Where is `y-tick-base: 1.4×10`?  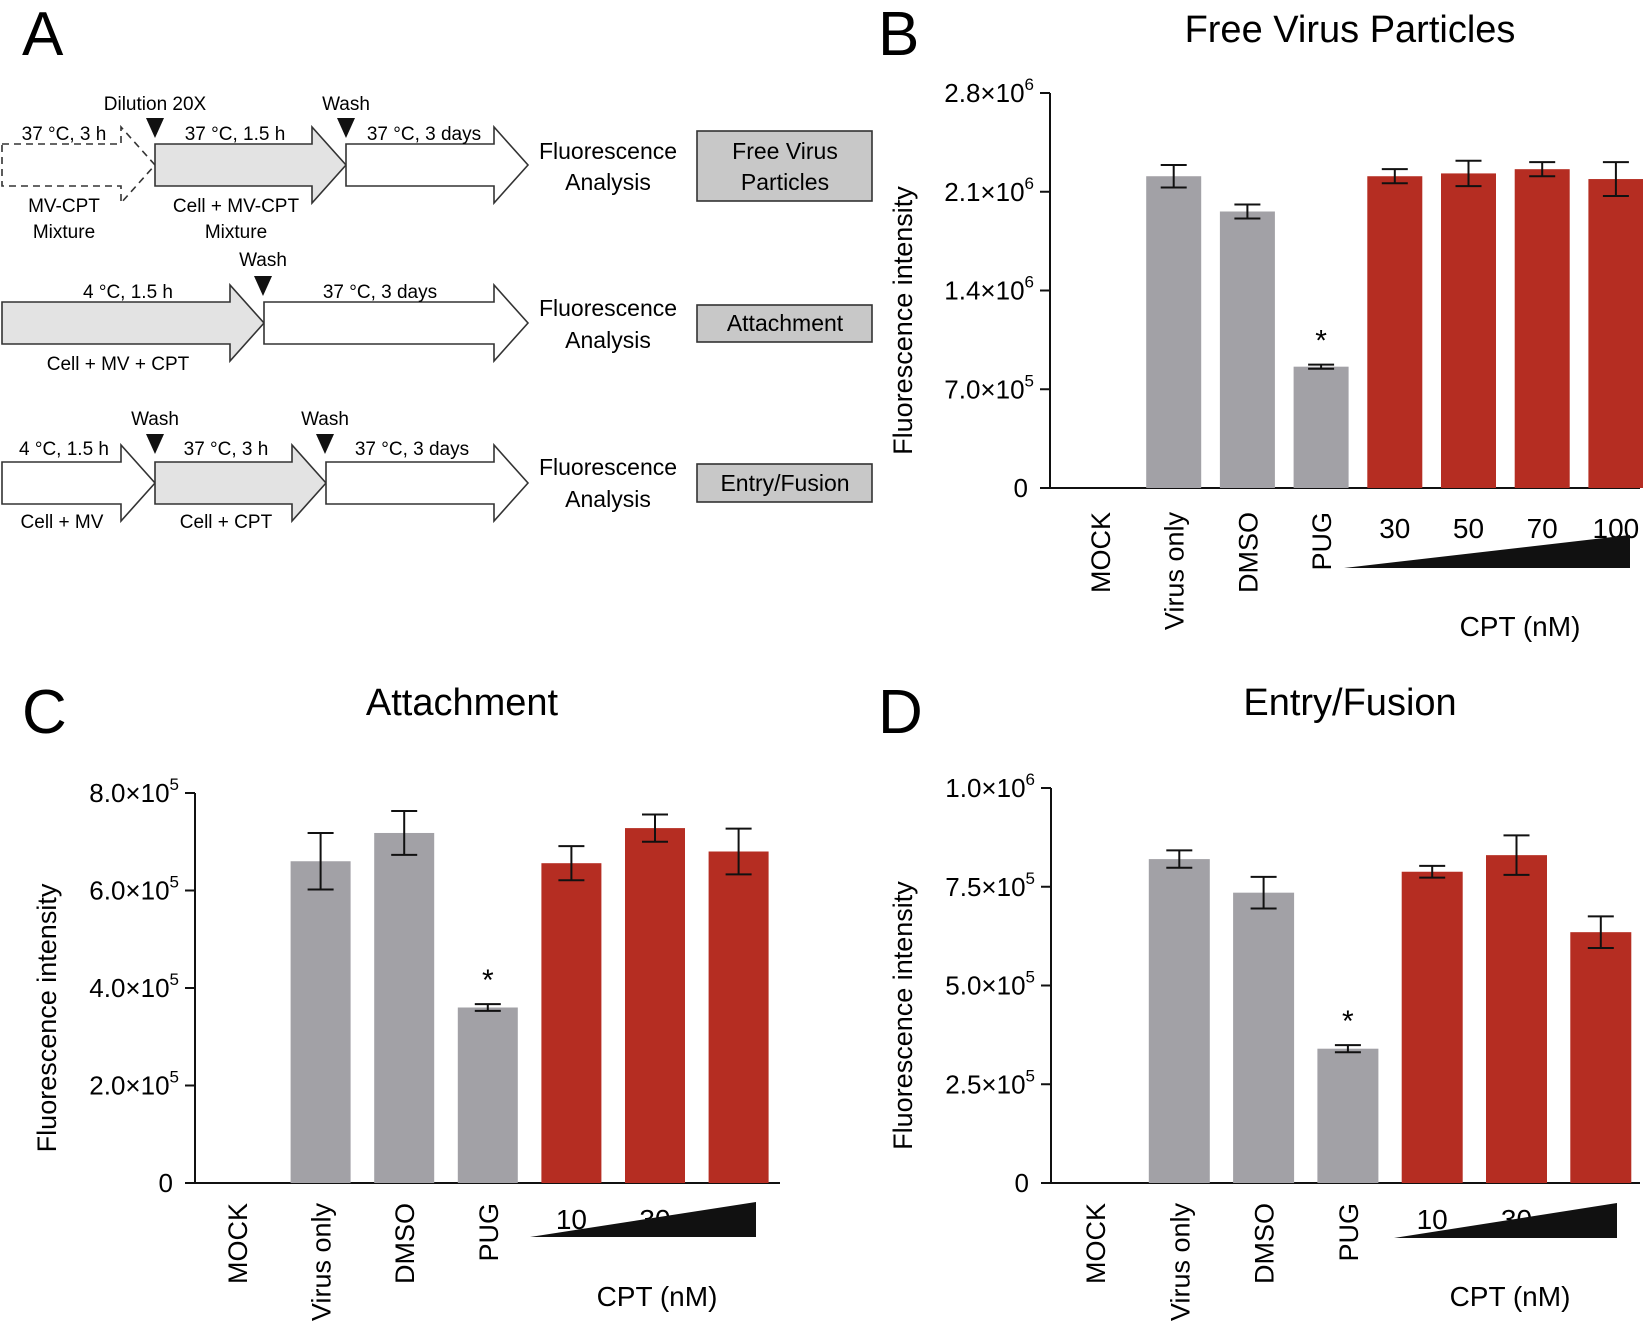
y-tick-base: 1.4×10 is located at coordinates (984, 291).